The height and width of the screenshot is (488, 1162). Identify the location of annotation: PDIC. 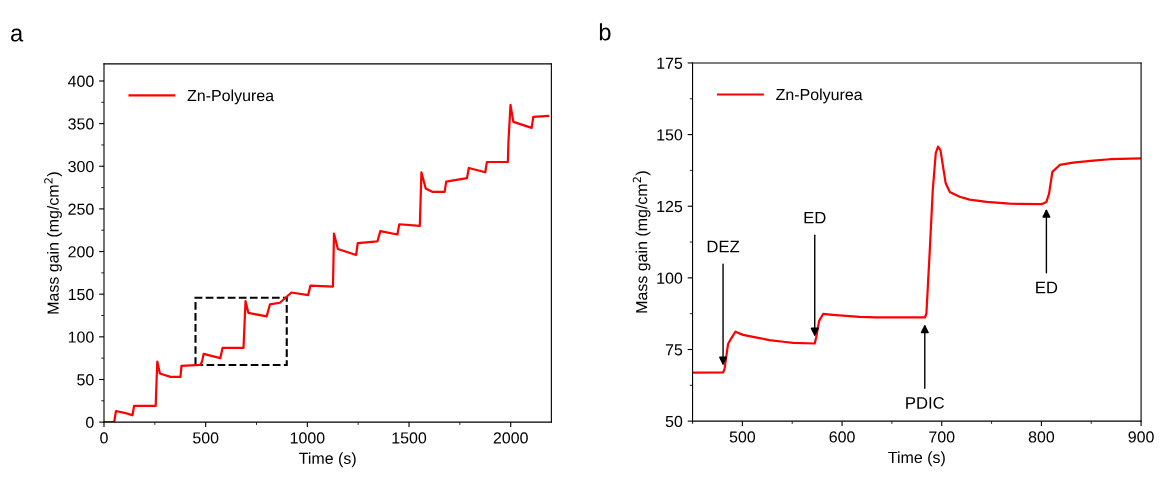
(925, 403).